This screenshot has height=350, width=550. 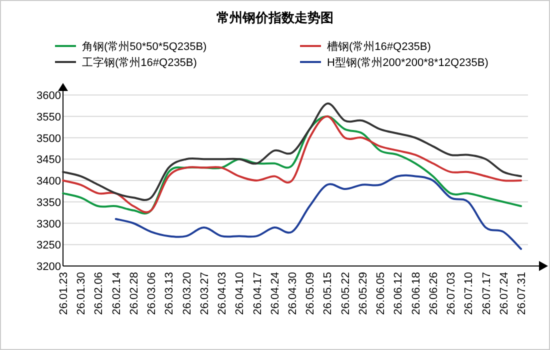 I want to click on y-tick-label: 3600, so click(x=48, y=96).